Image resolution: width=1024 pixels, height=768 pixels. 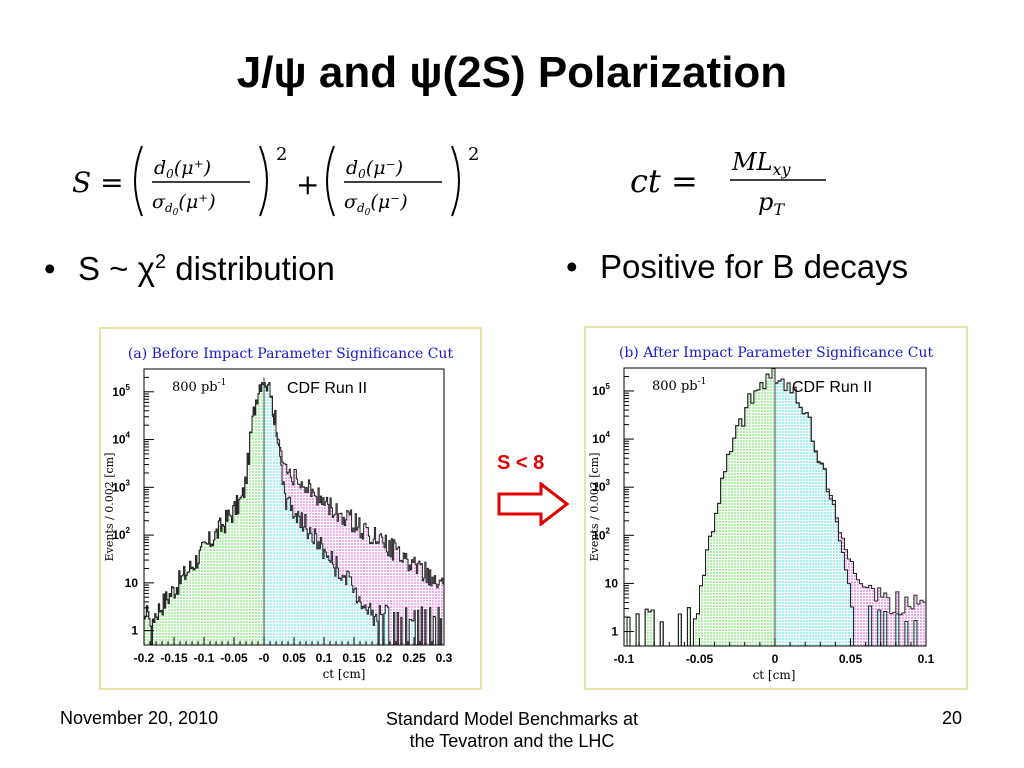 What do you see at coordinates (737, 266) in the screenshot?
I see `bullet-b-decays: • Positive for B decays` at bounding box center [737, 266].